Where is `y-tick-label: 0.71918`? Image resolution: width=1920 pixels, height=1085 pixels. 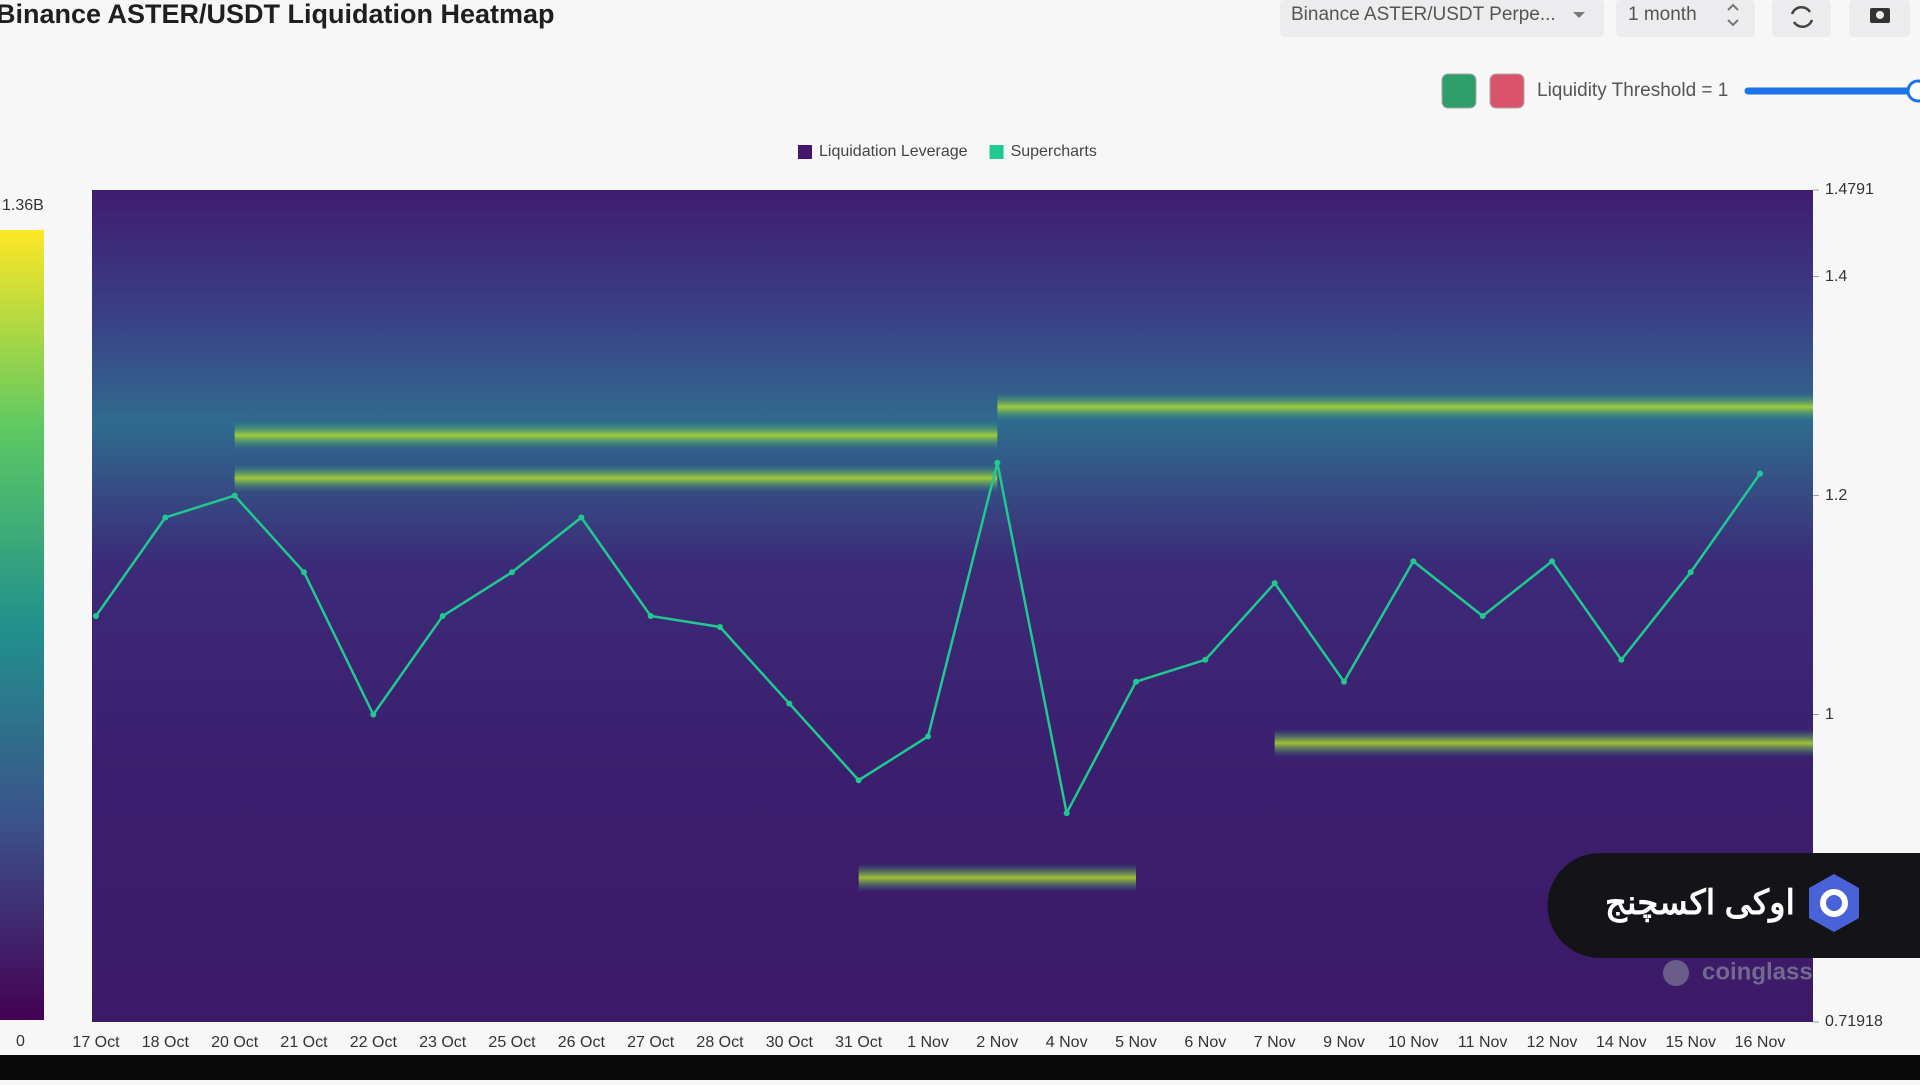
y-tick-label: 0.71918 is located at coordinates (1854, 1021).